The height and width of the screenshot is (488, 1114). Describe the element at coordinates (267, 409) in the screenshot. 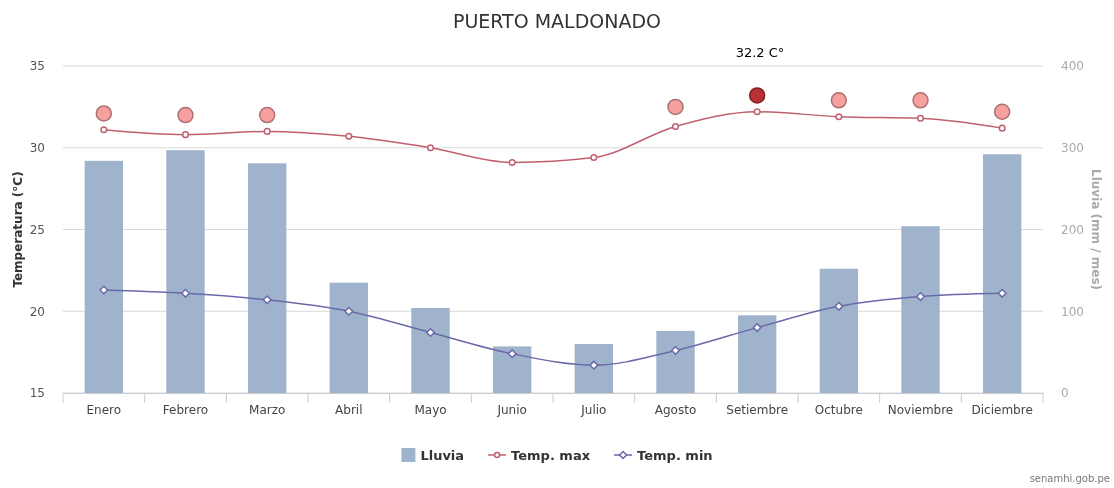

I see `x-tick-label: Marzo` at that location.